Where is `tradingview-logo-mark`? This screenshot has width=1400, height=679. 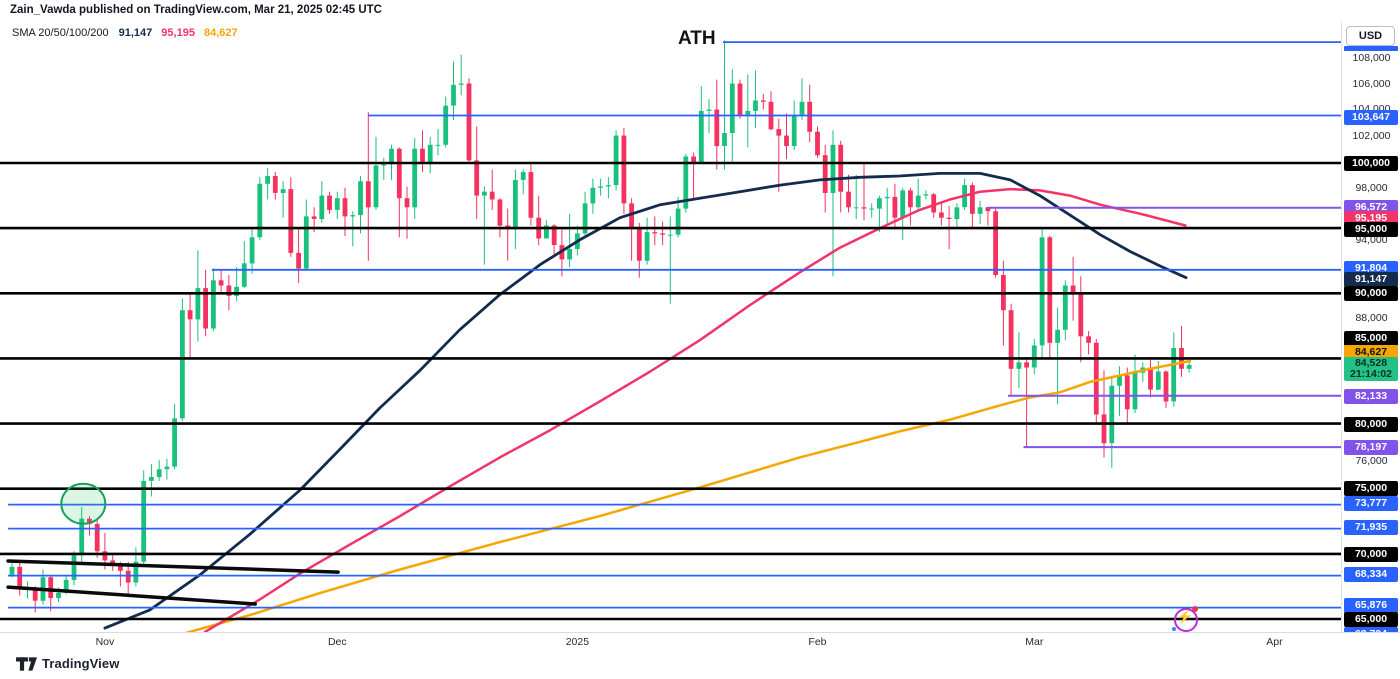 tradingview-logo-mark is located at coordinates (26, 663).